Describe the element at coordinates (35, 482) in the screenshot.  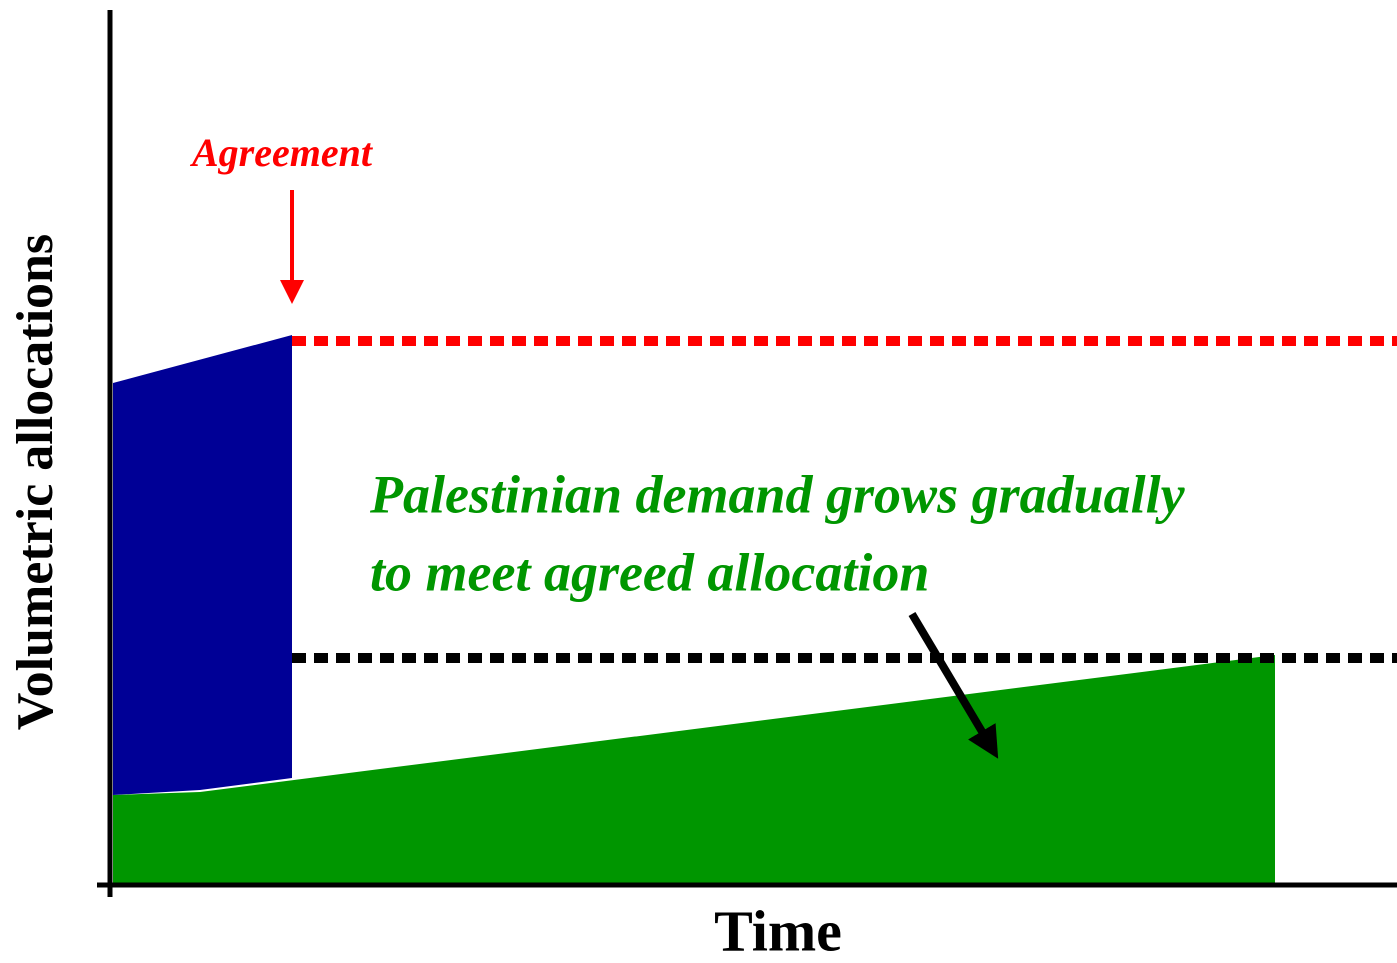
I see `y-axis-label: Volumetric allocations` at that location.